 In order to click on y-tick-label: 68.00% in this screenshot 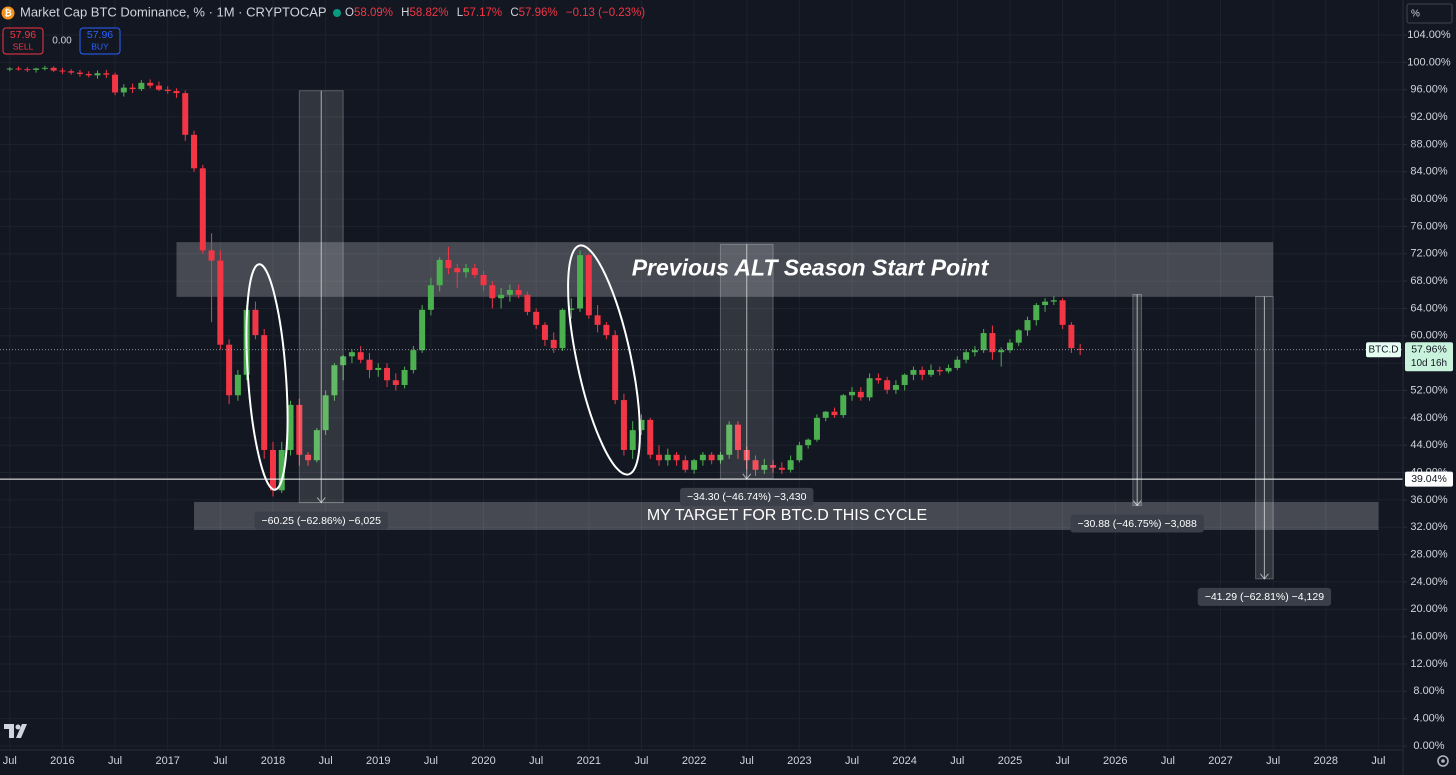, I will do `click(1429, 281)`.